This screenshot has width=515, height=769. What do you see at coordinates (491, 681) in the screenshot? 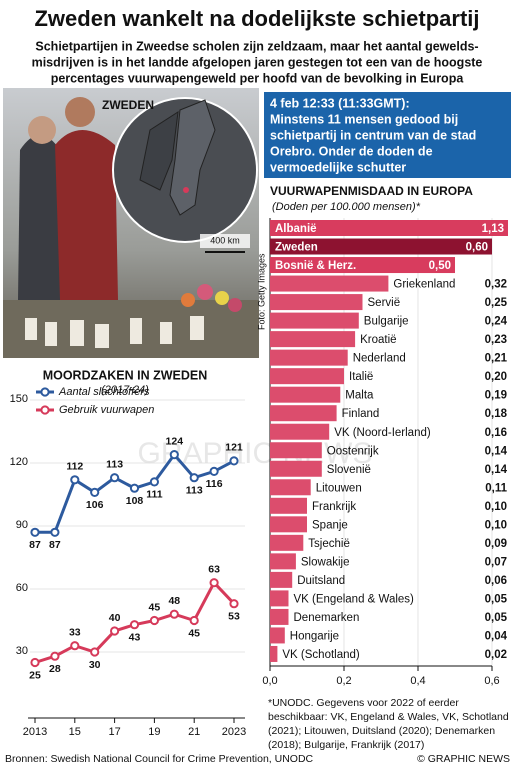
I see `x-tick-label: 0,6` at bounding box center [491, 681].